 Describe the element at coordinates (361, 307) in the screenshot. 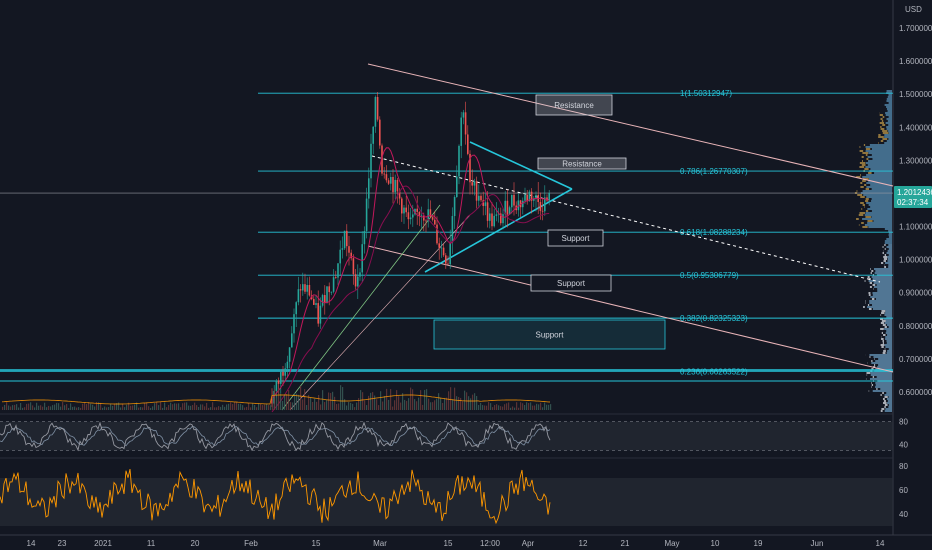

I see `support-trend-line` at that location.